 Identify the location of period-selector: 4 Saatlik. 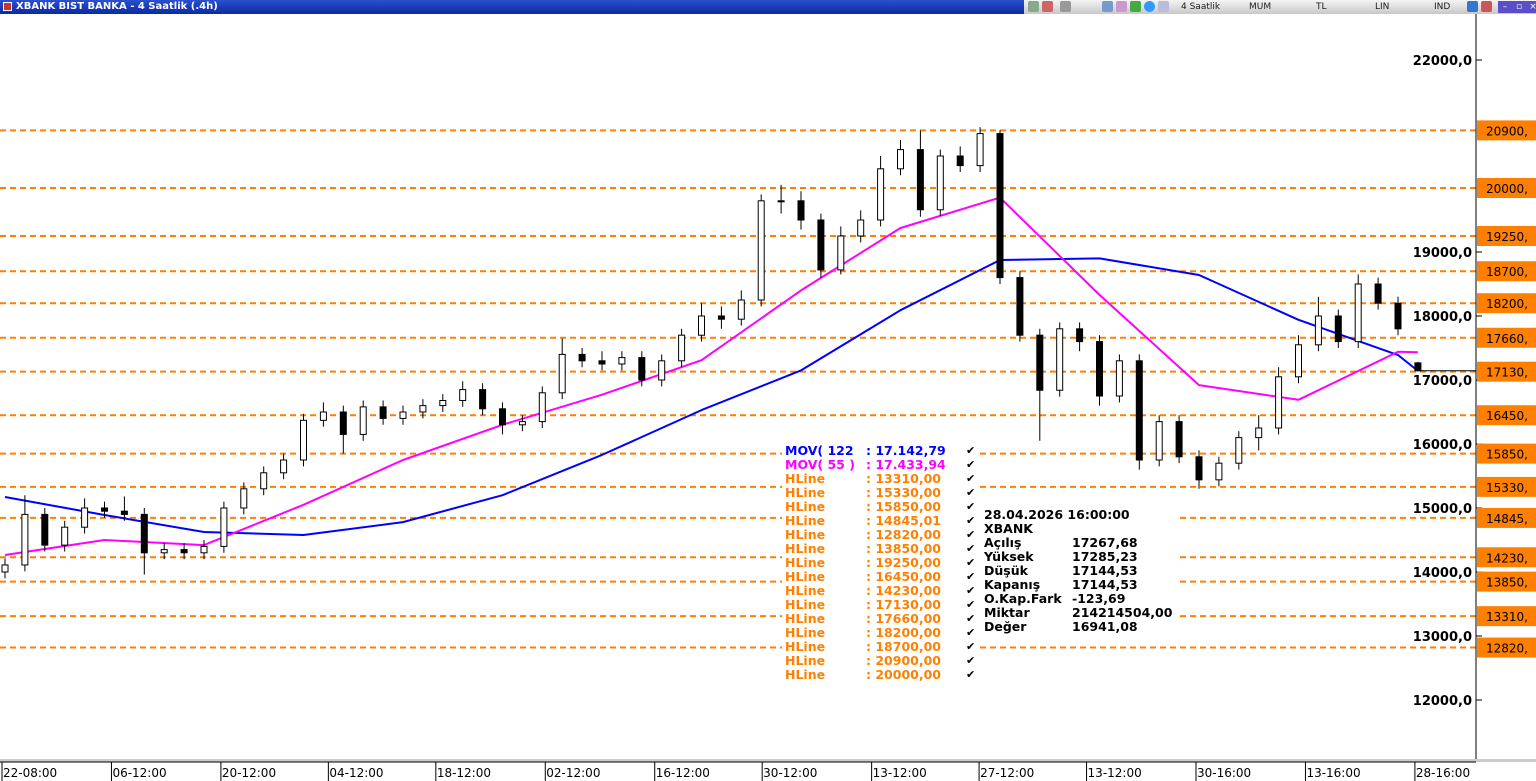
(1201, 7).